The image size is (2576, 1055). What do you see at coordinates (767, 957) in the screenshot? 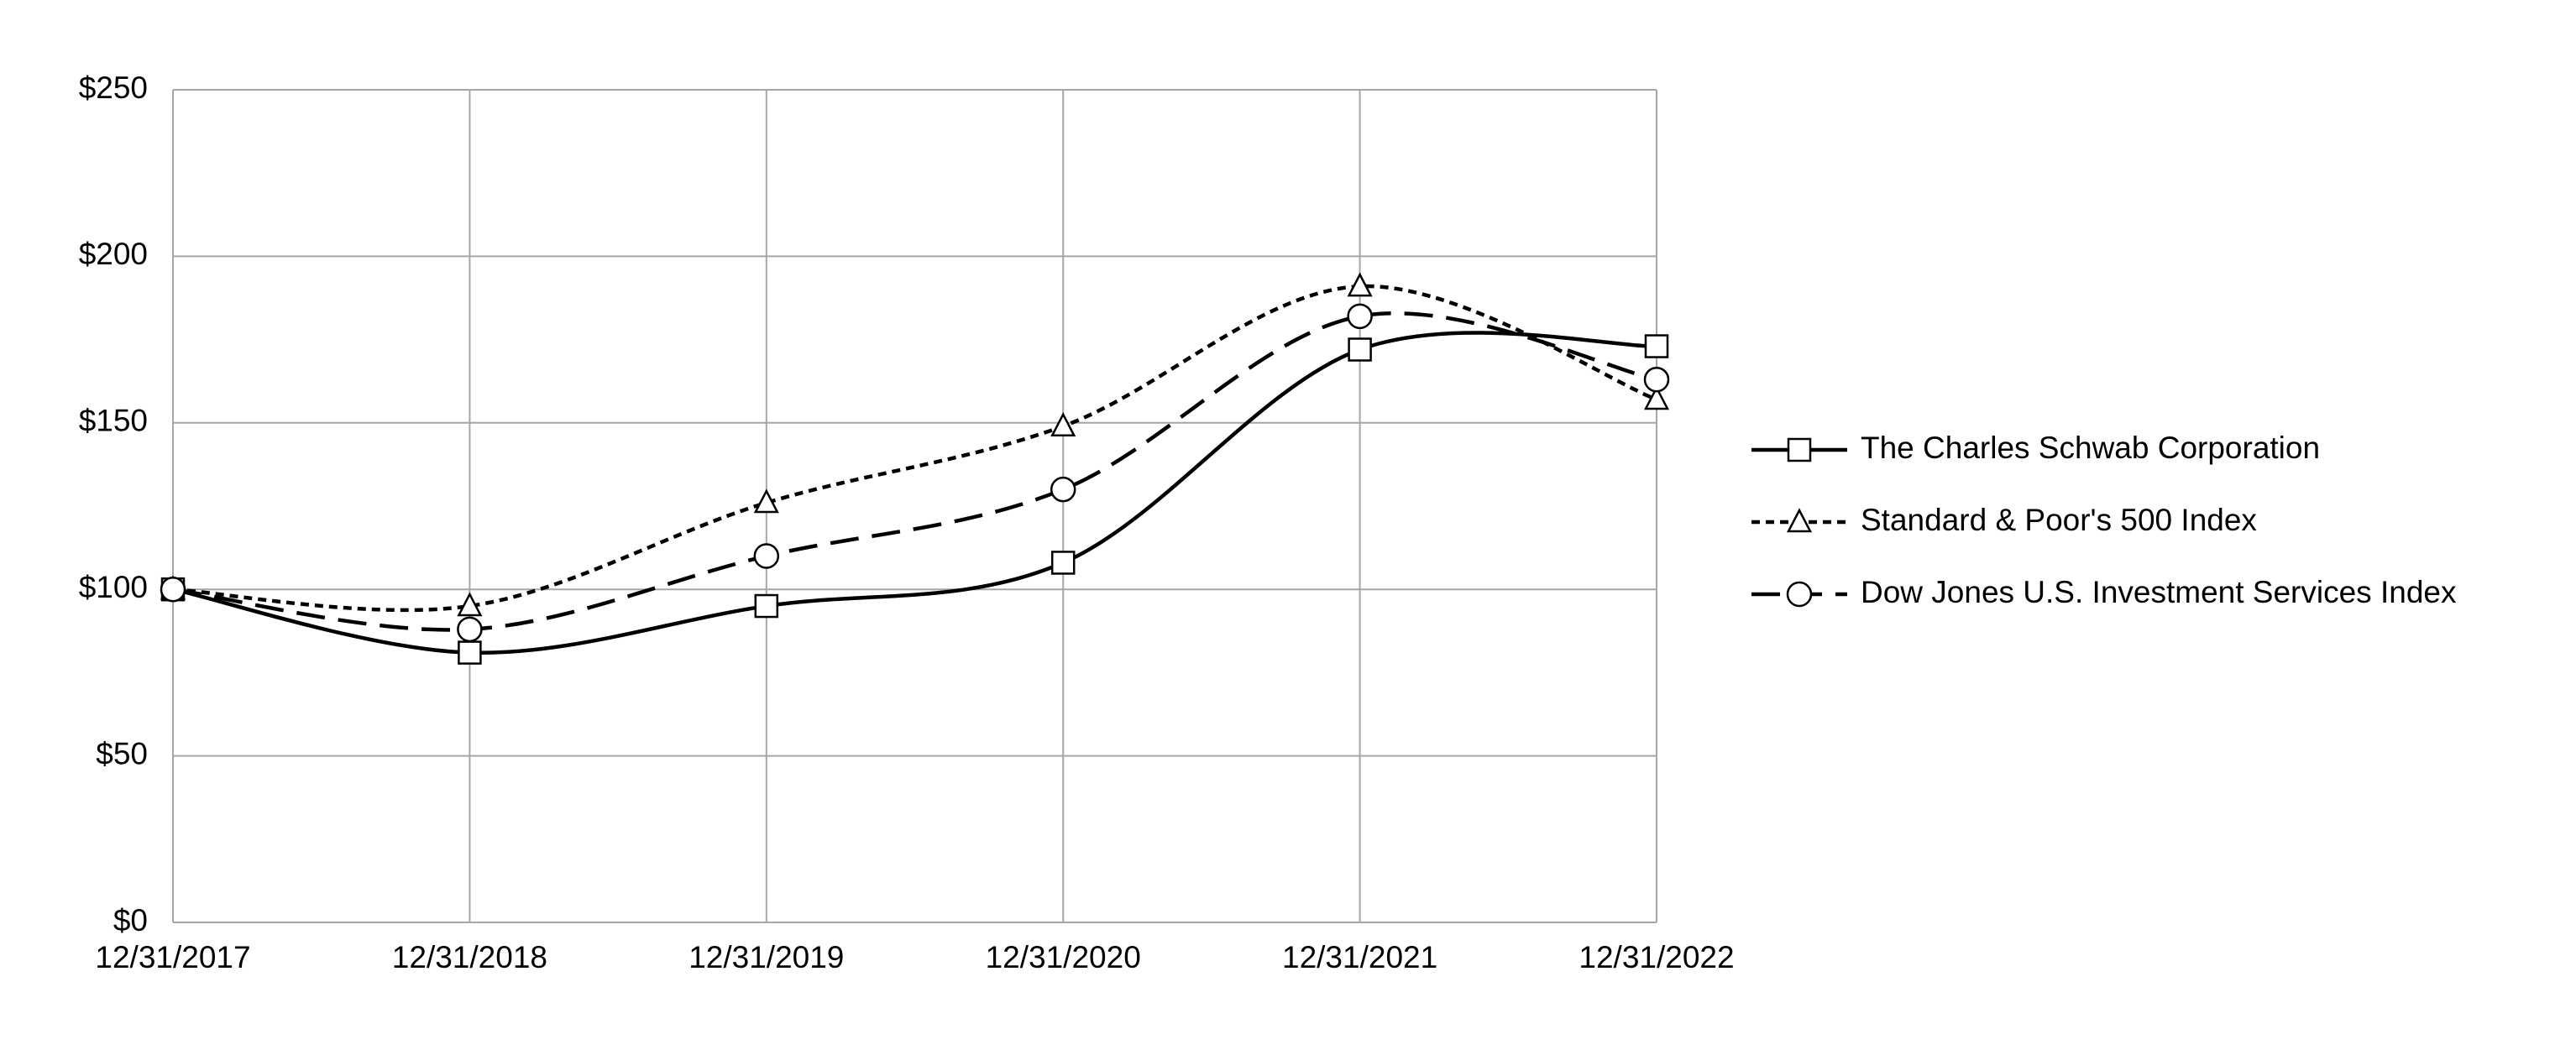
I see `x-tick-label: 12/31/2019` at bounding box center [767, 957].